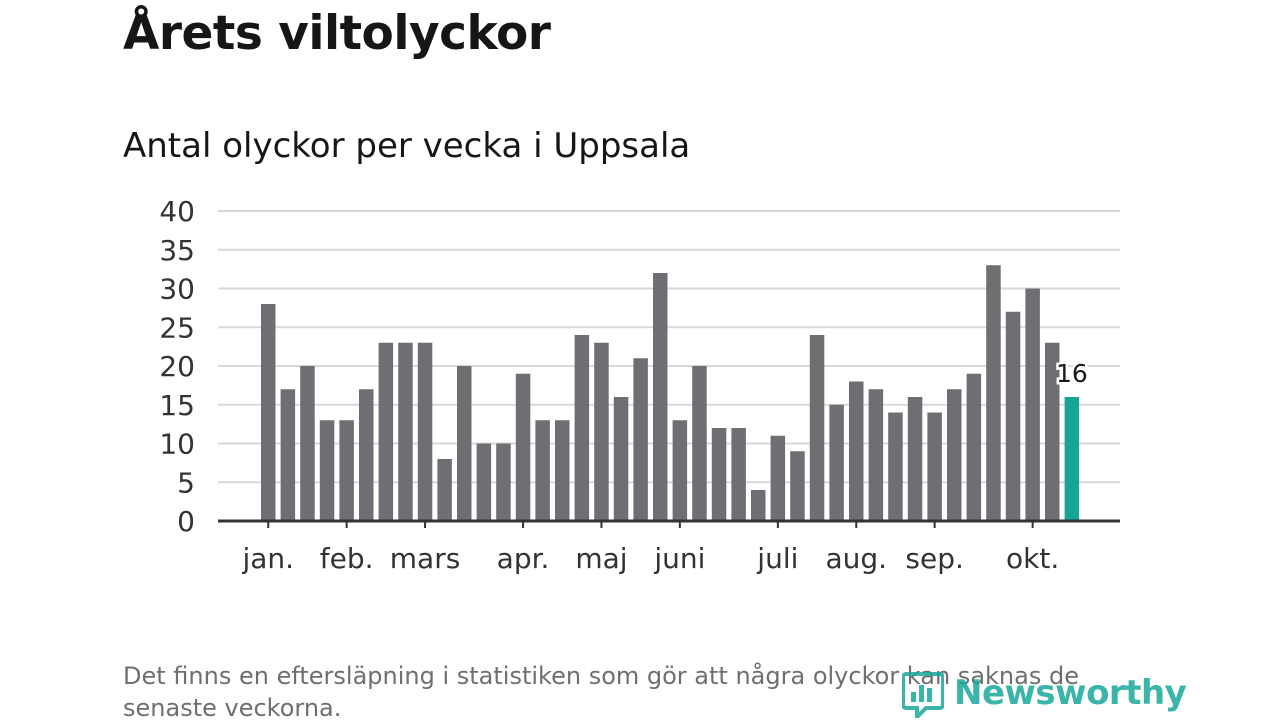 This screenshot has height=724, width=1280. Describe the element at coordinates (856, 558) in the screenshot. I see `x-tick-label: aug.` at that location.